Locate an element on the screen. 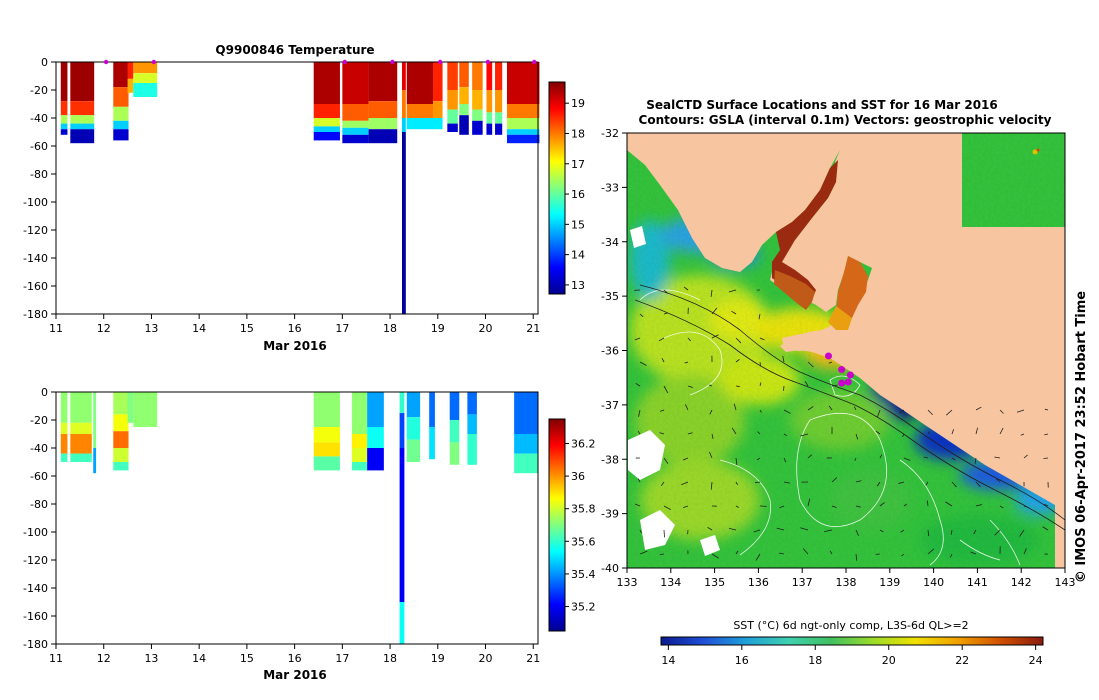 Image resolution: width=1099 pixels, height=700 pixels. salinity-colorbar-ticks: 35.2 35.4 35.6 35.8 36 36.2 is located at coordinates (580, 525).